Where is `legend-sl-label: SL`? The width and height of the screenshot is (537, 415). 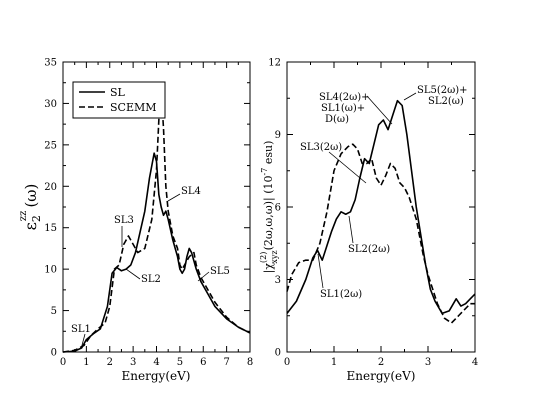 legend-sl-label: SL is located at coordinates (118, 92).